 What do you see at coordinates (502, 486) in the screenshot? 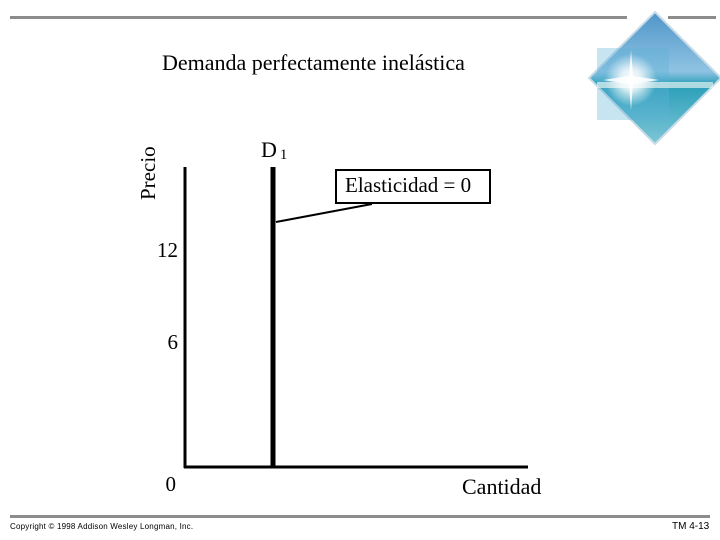
I see `x-axis-label: Cantidad` at bounding box center [502, 486].